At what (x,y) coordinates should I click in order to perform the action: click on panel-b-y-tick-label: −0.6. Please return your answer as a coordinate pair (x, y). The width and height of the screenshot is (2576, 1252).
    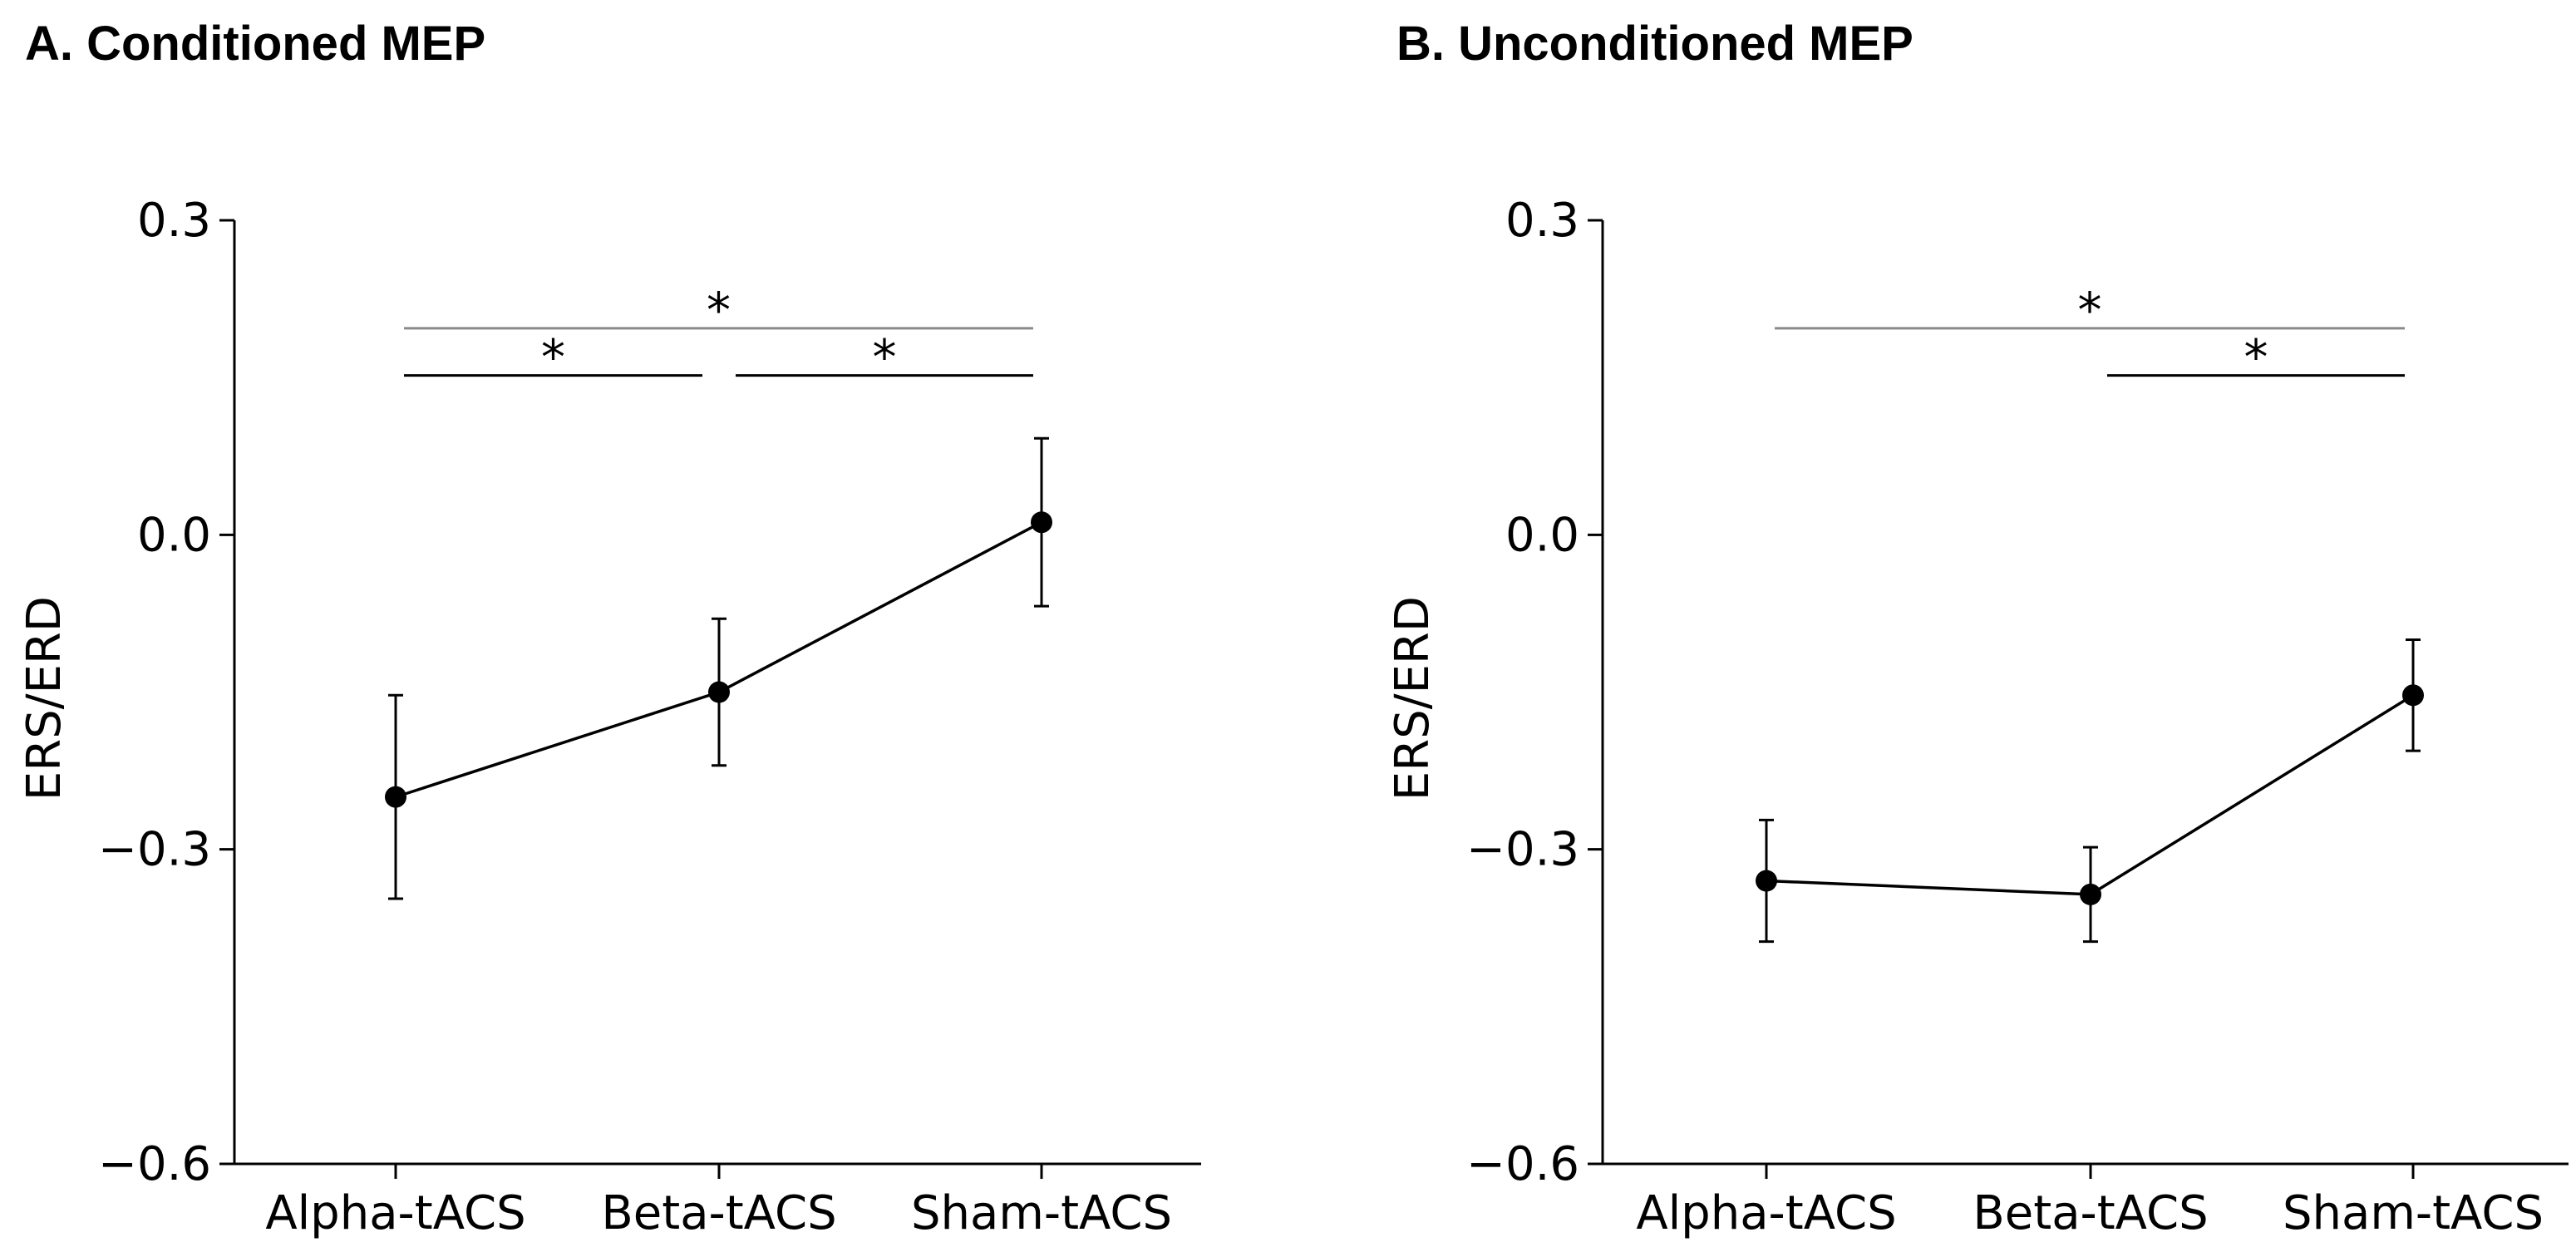
    Looking at the image, I should click on (1522, 1164).